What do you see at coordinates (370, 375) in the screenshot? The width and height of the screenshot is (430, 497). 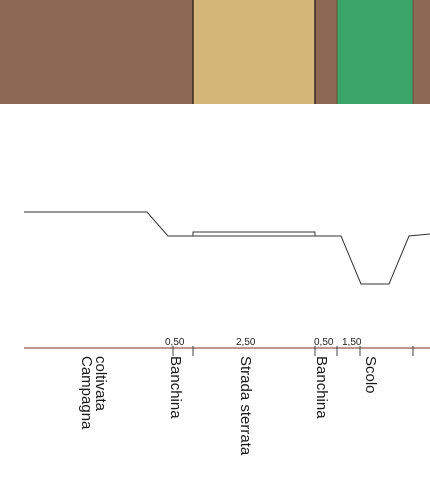 I see `zone-label-scolo: Scolo` at bounding box center [370, 375].